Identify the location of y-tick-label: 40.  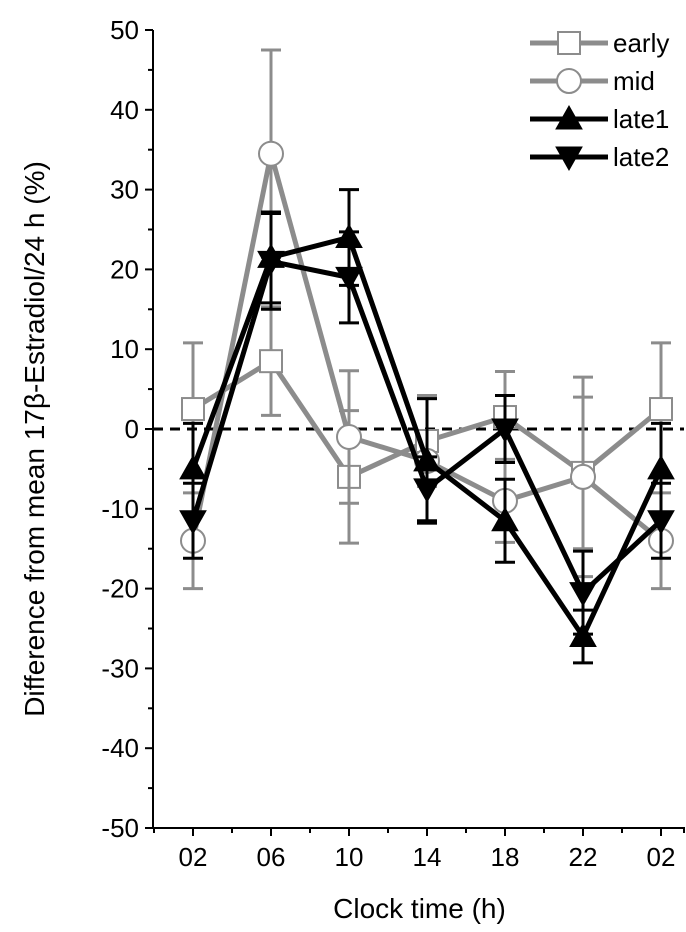
(124, 110).